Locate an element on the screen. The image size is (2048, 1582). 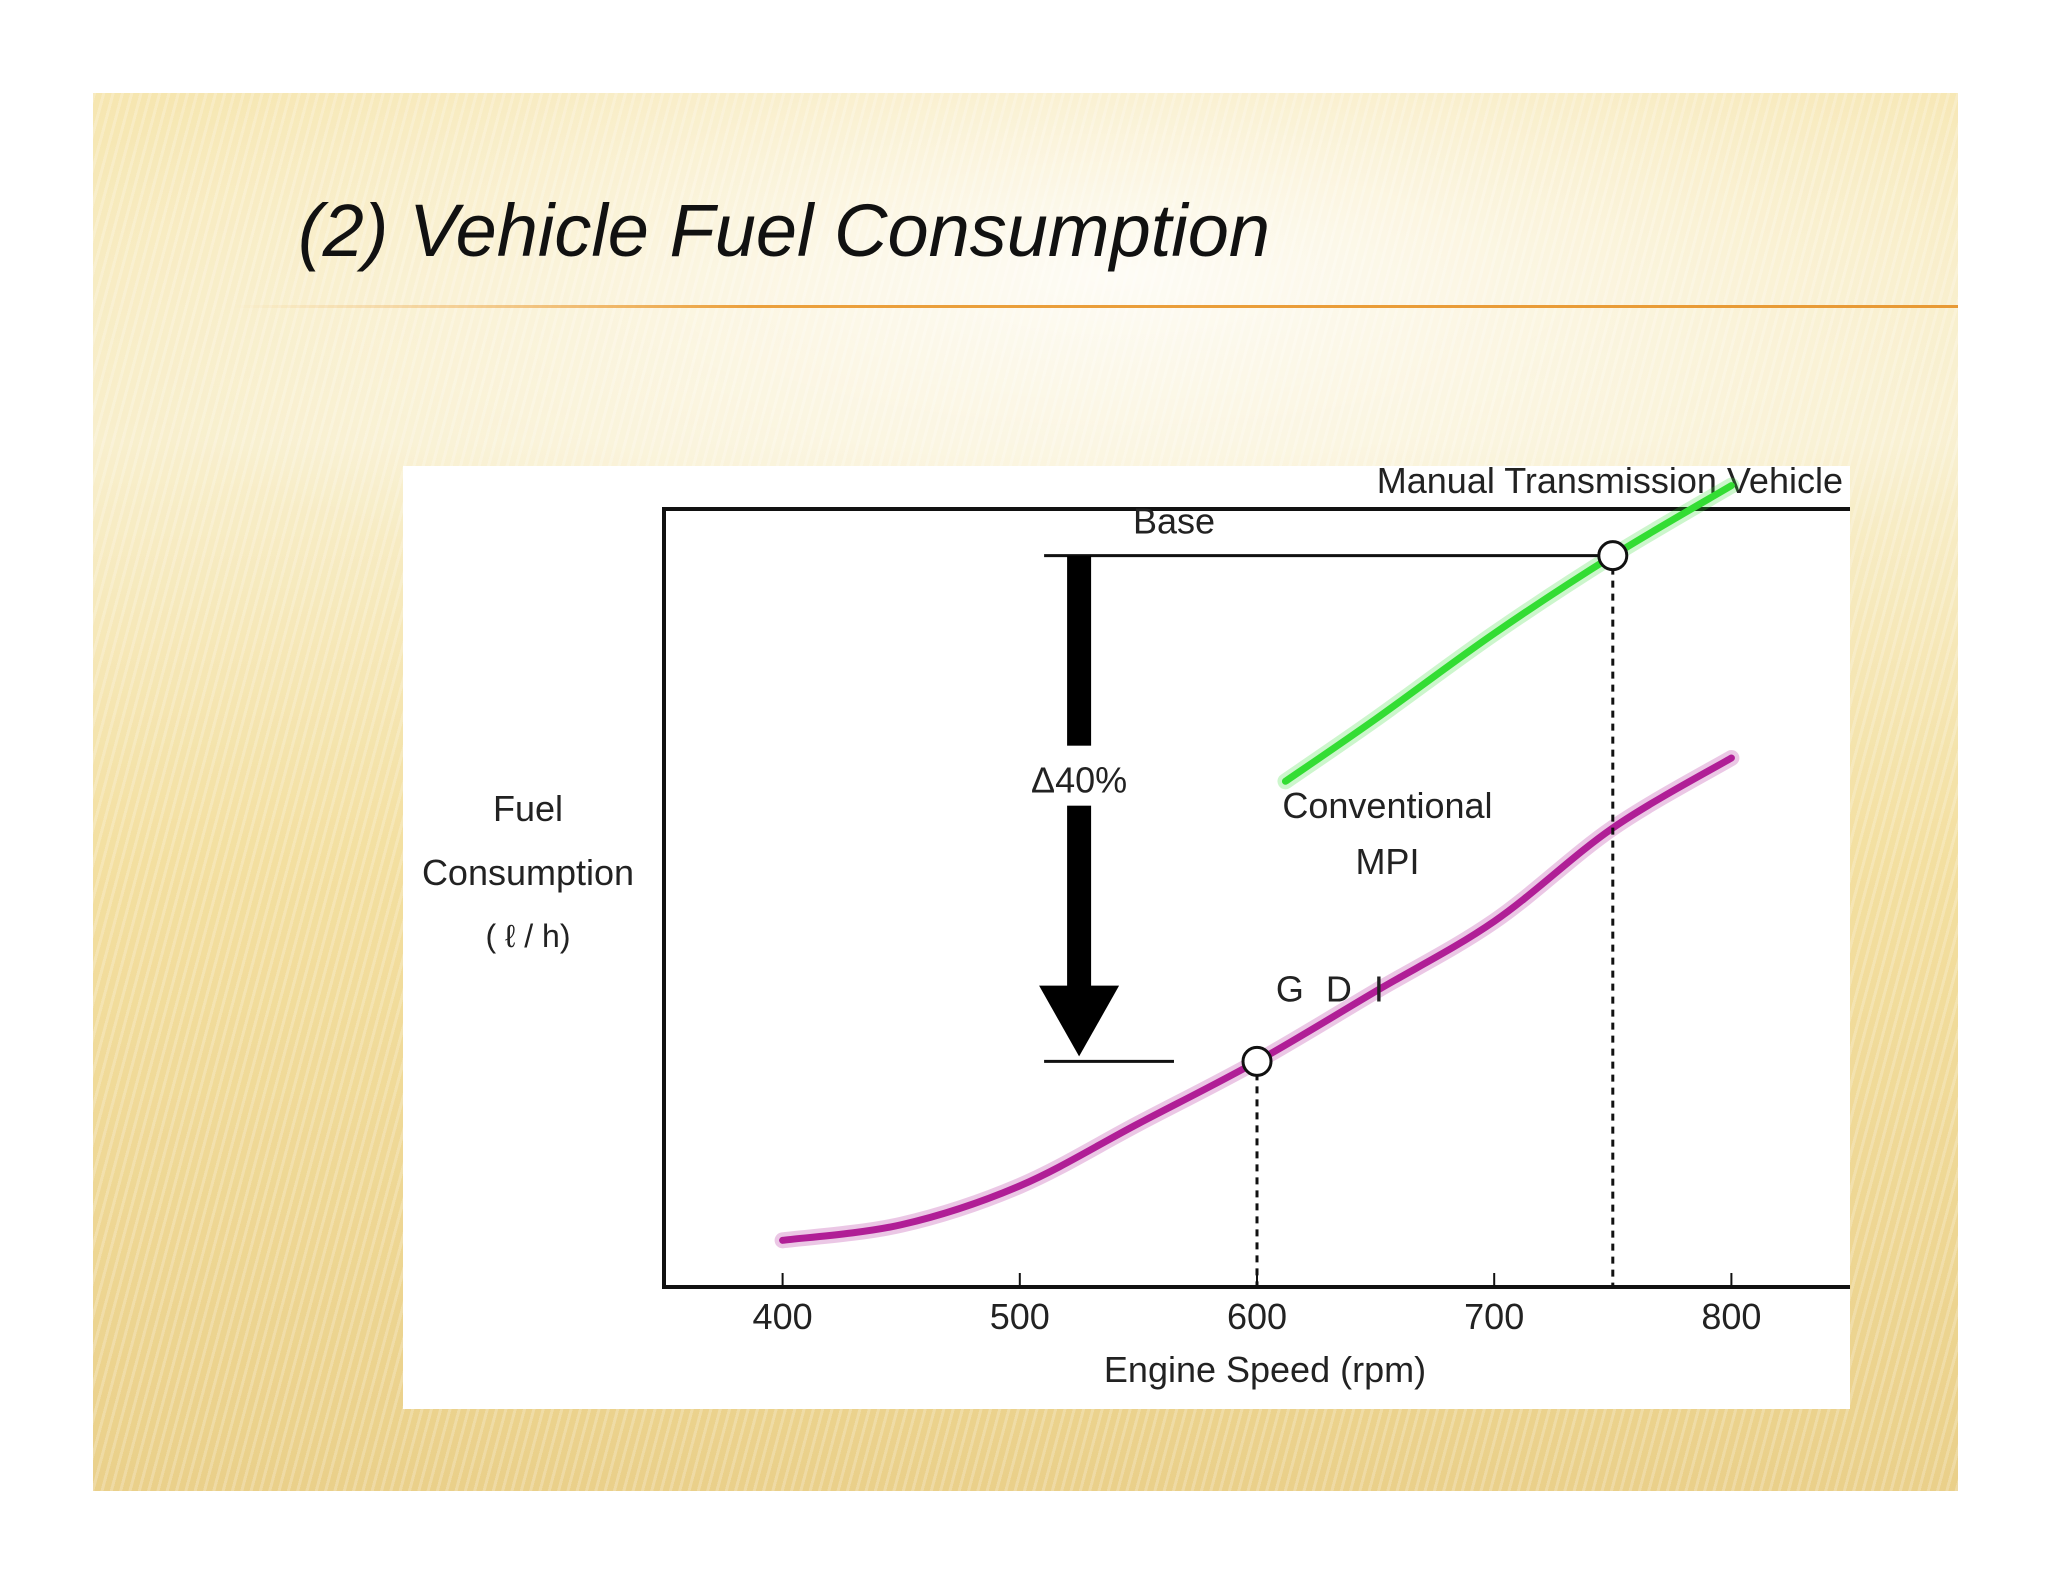
y-axis-label-line: Consumption is located at coordinates (528, 872).